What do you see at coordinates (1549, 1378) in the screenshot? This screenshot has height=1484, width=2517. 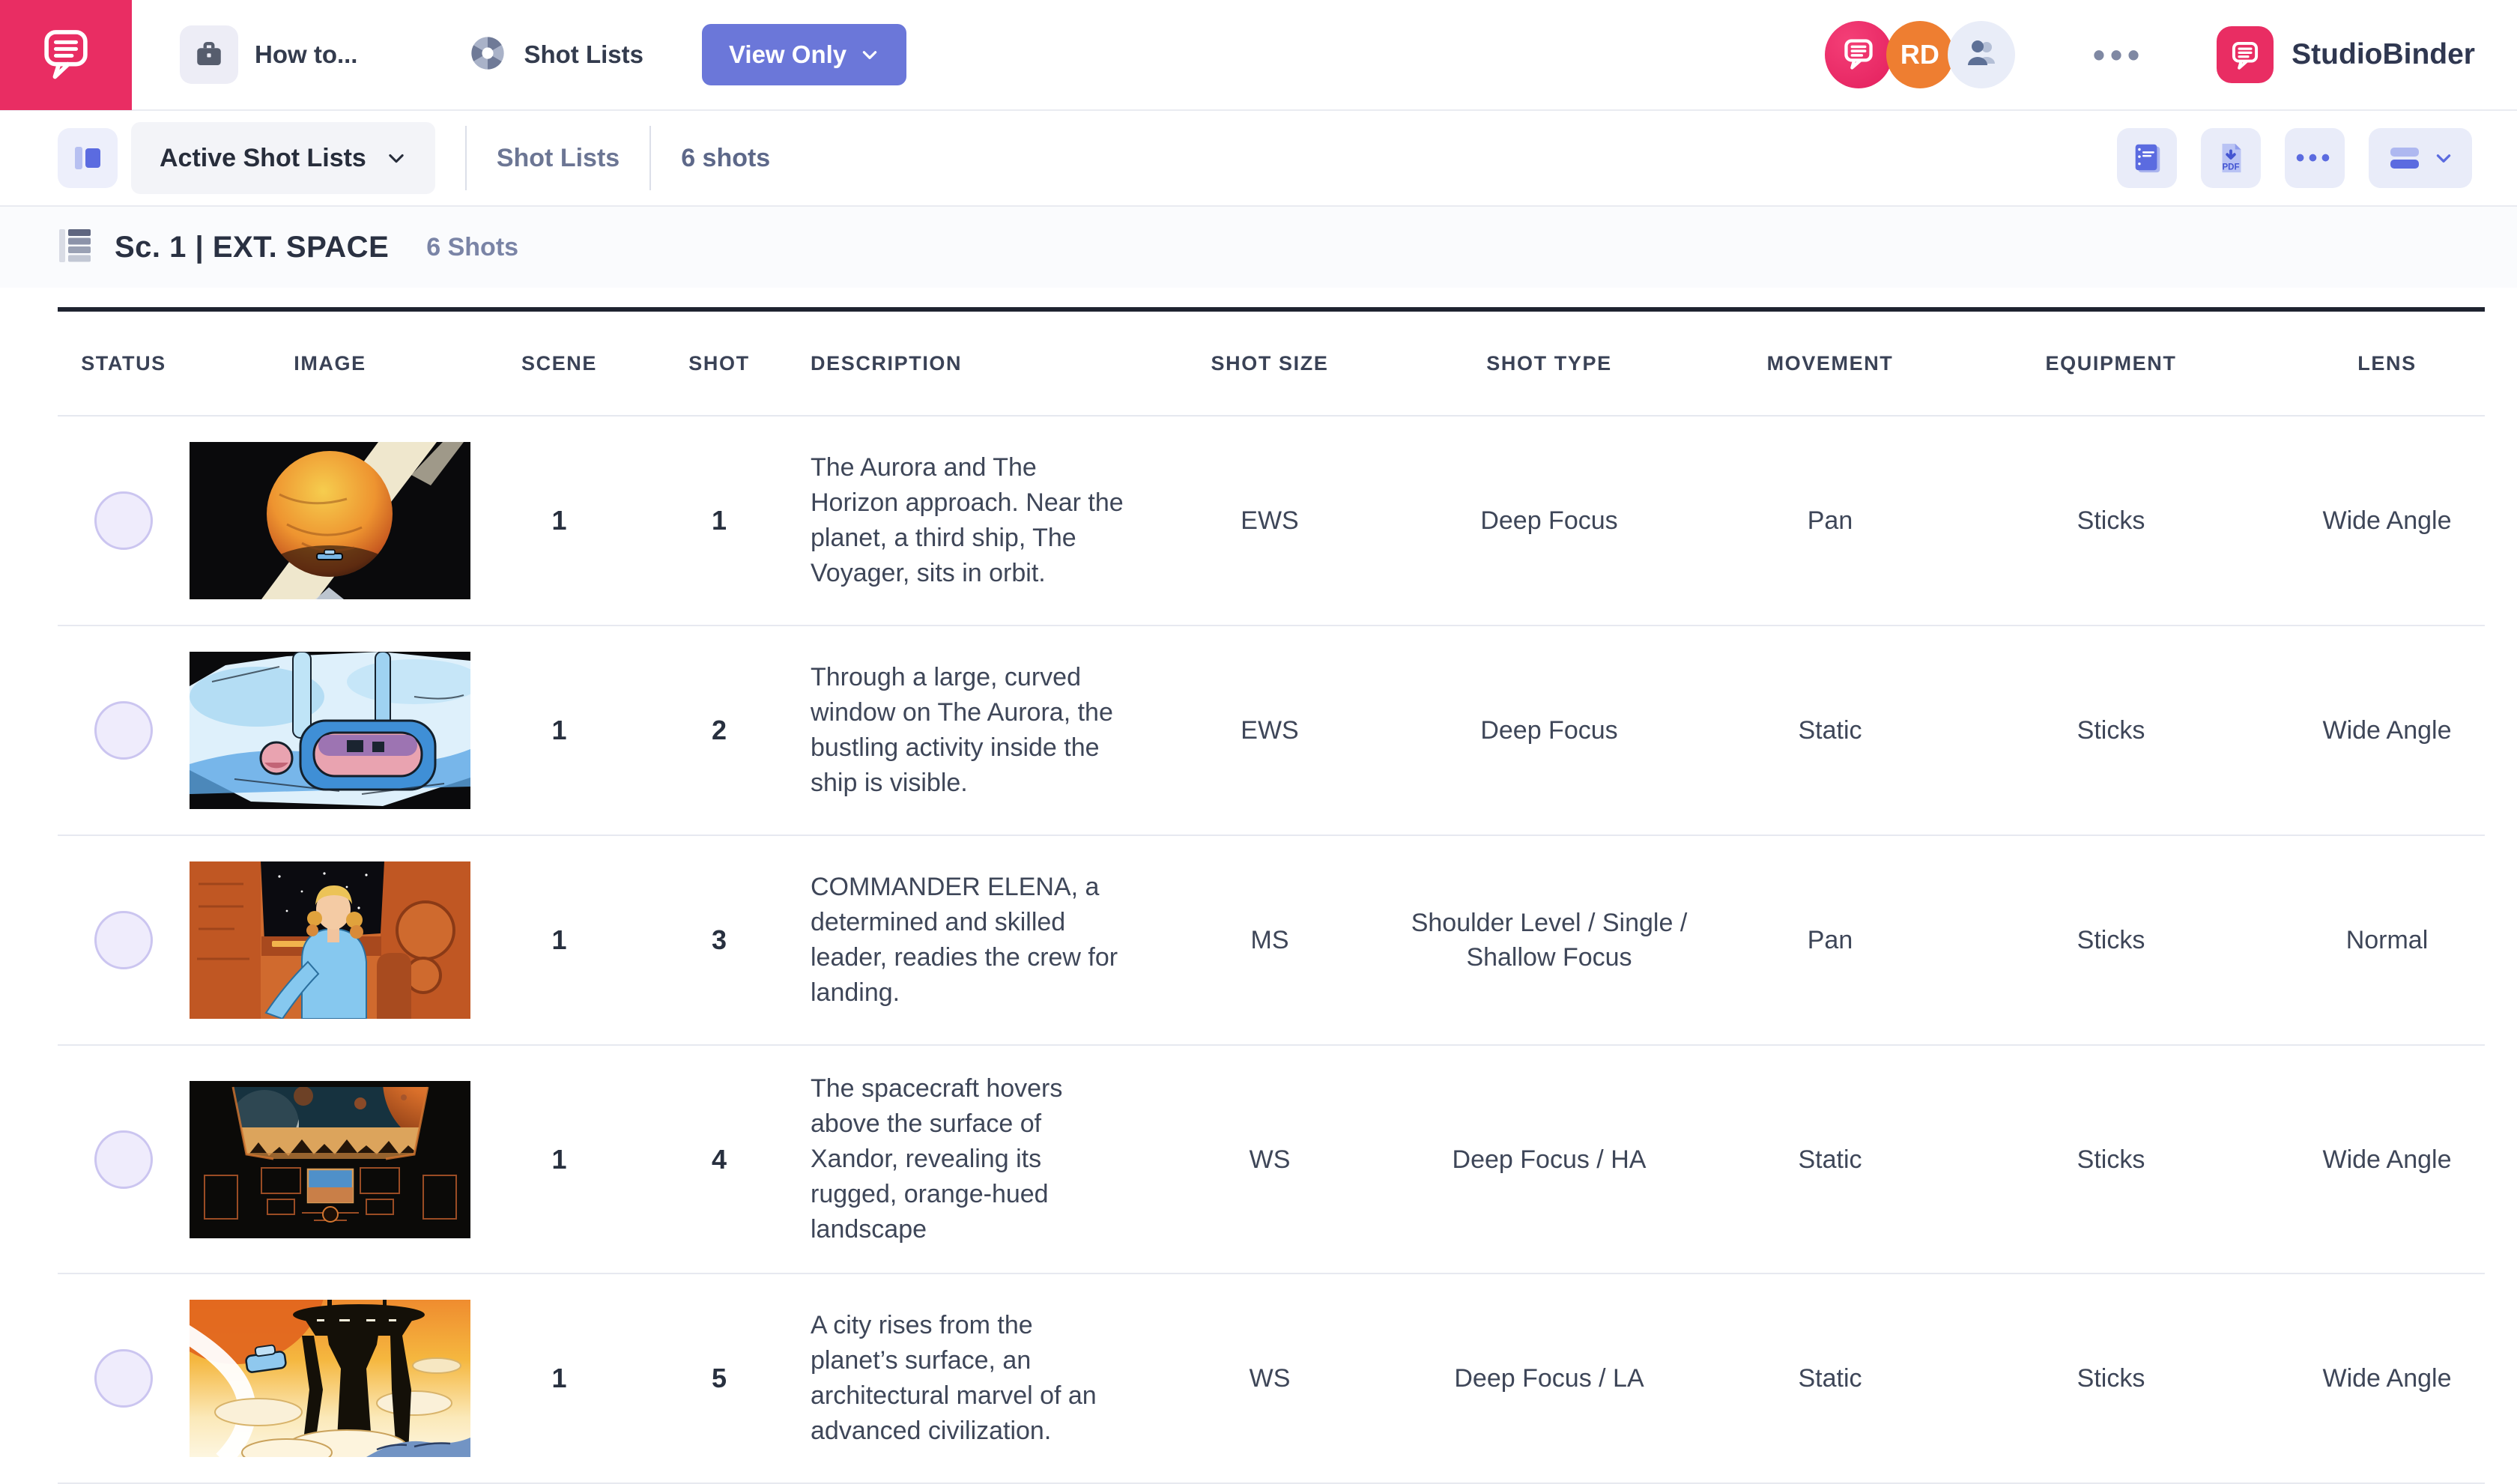 I see `shot-type: Deep Focus / LA` at bounding box center [1549, 1378].